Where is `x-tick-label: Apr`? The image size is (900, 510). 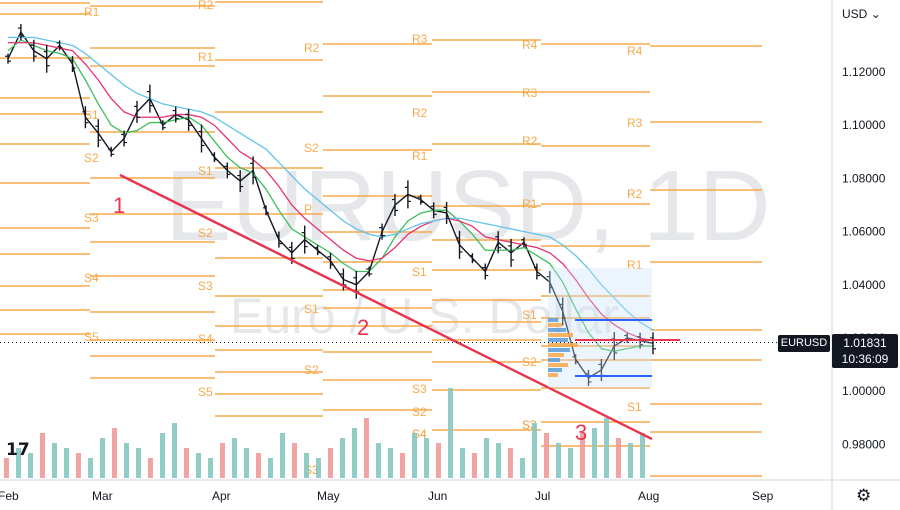 x-tick-label: Apr is located at coordinates (221, 496).